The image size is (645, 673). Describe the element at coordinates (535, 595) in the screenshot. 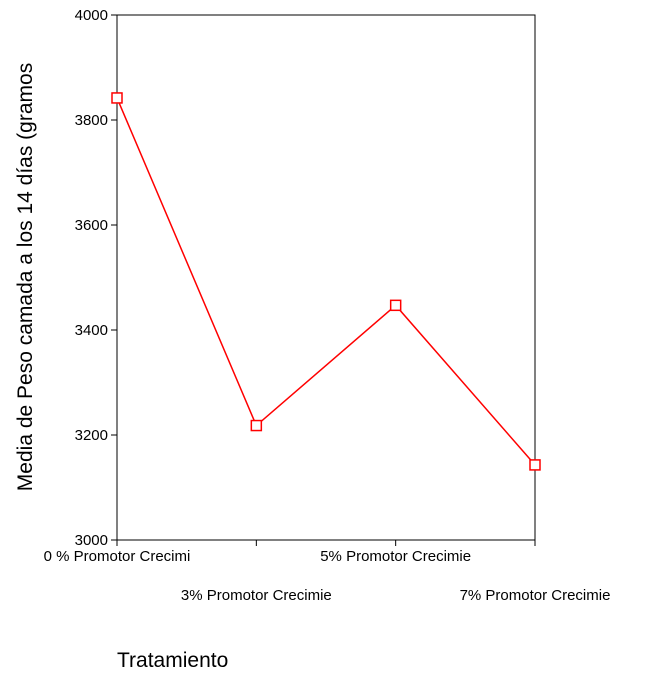

I see `x-tick-label-3: 7% Promotor Crecimie` at that location.